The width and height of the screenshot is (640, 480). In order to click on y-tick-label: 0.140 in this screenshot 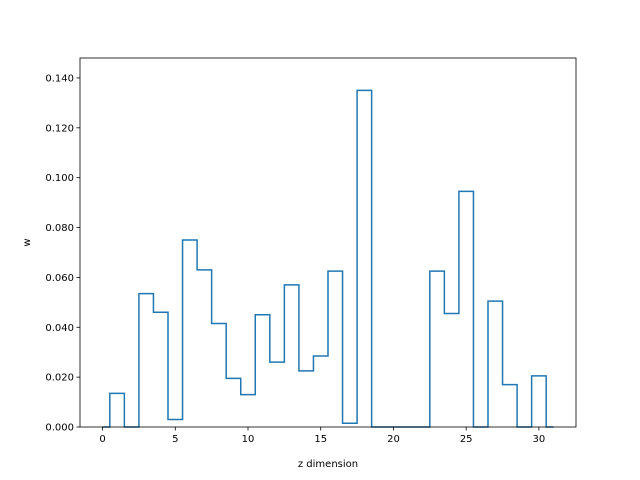, I will do `click(59, 78)`.